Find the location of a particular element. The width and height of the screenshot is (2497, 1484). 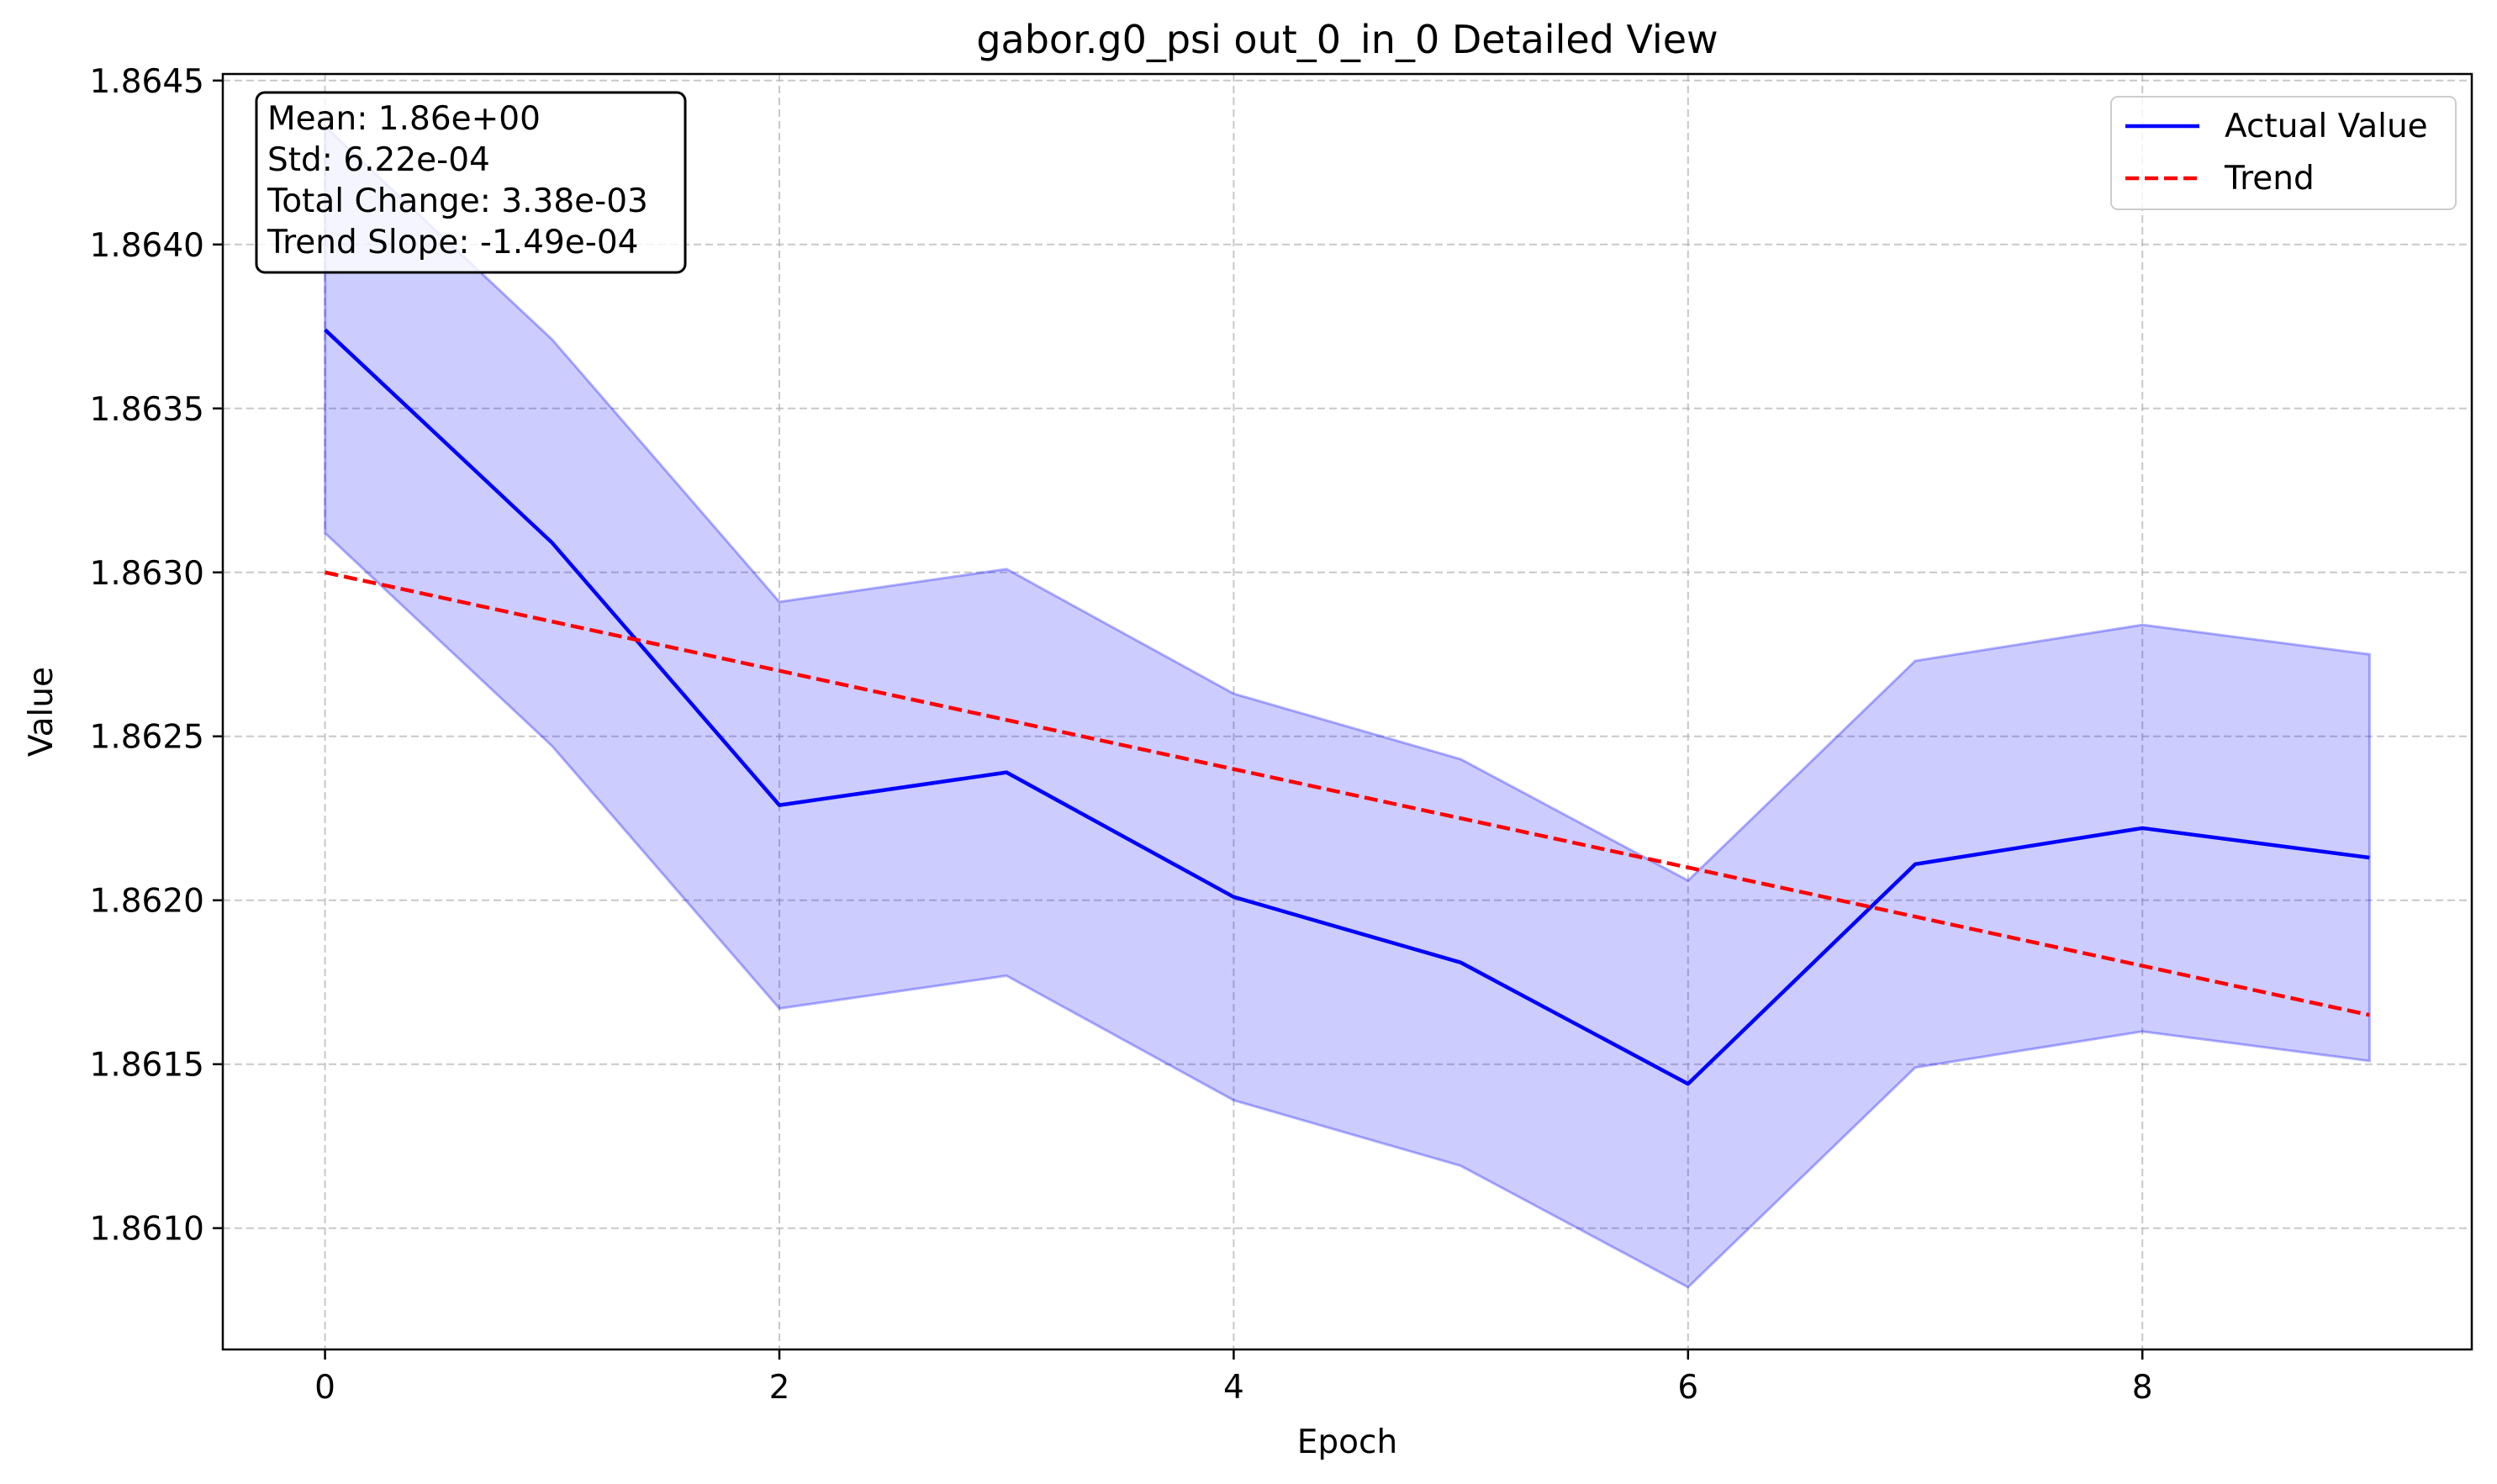

y-tick-label: 1.8630 is located at coordinates (147, 574).